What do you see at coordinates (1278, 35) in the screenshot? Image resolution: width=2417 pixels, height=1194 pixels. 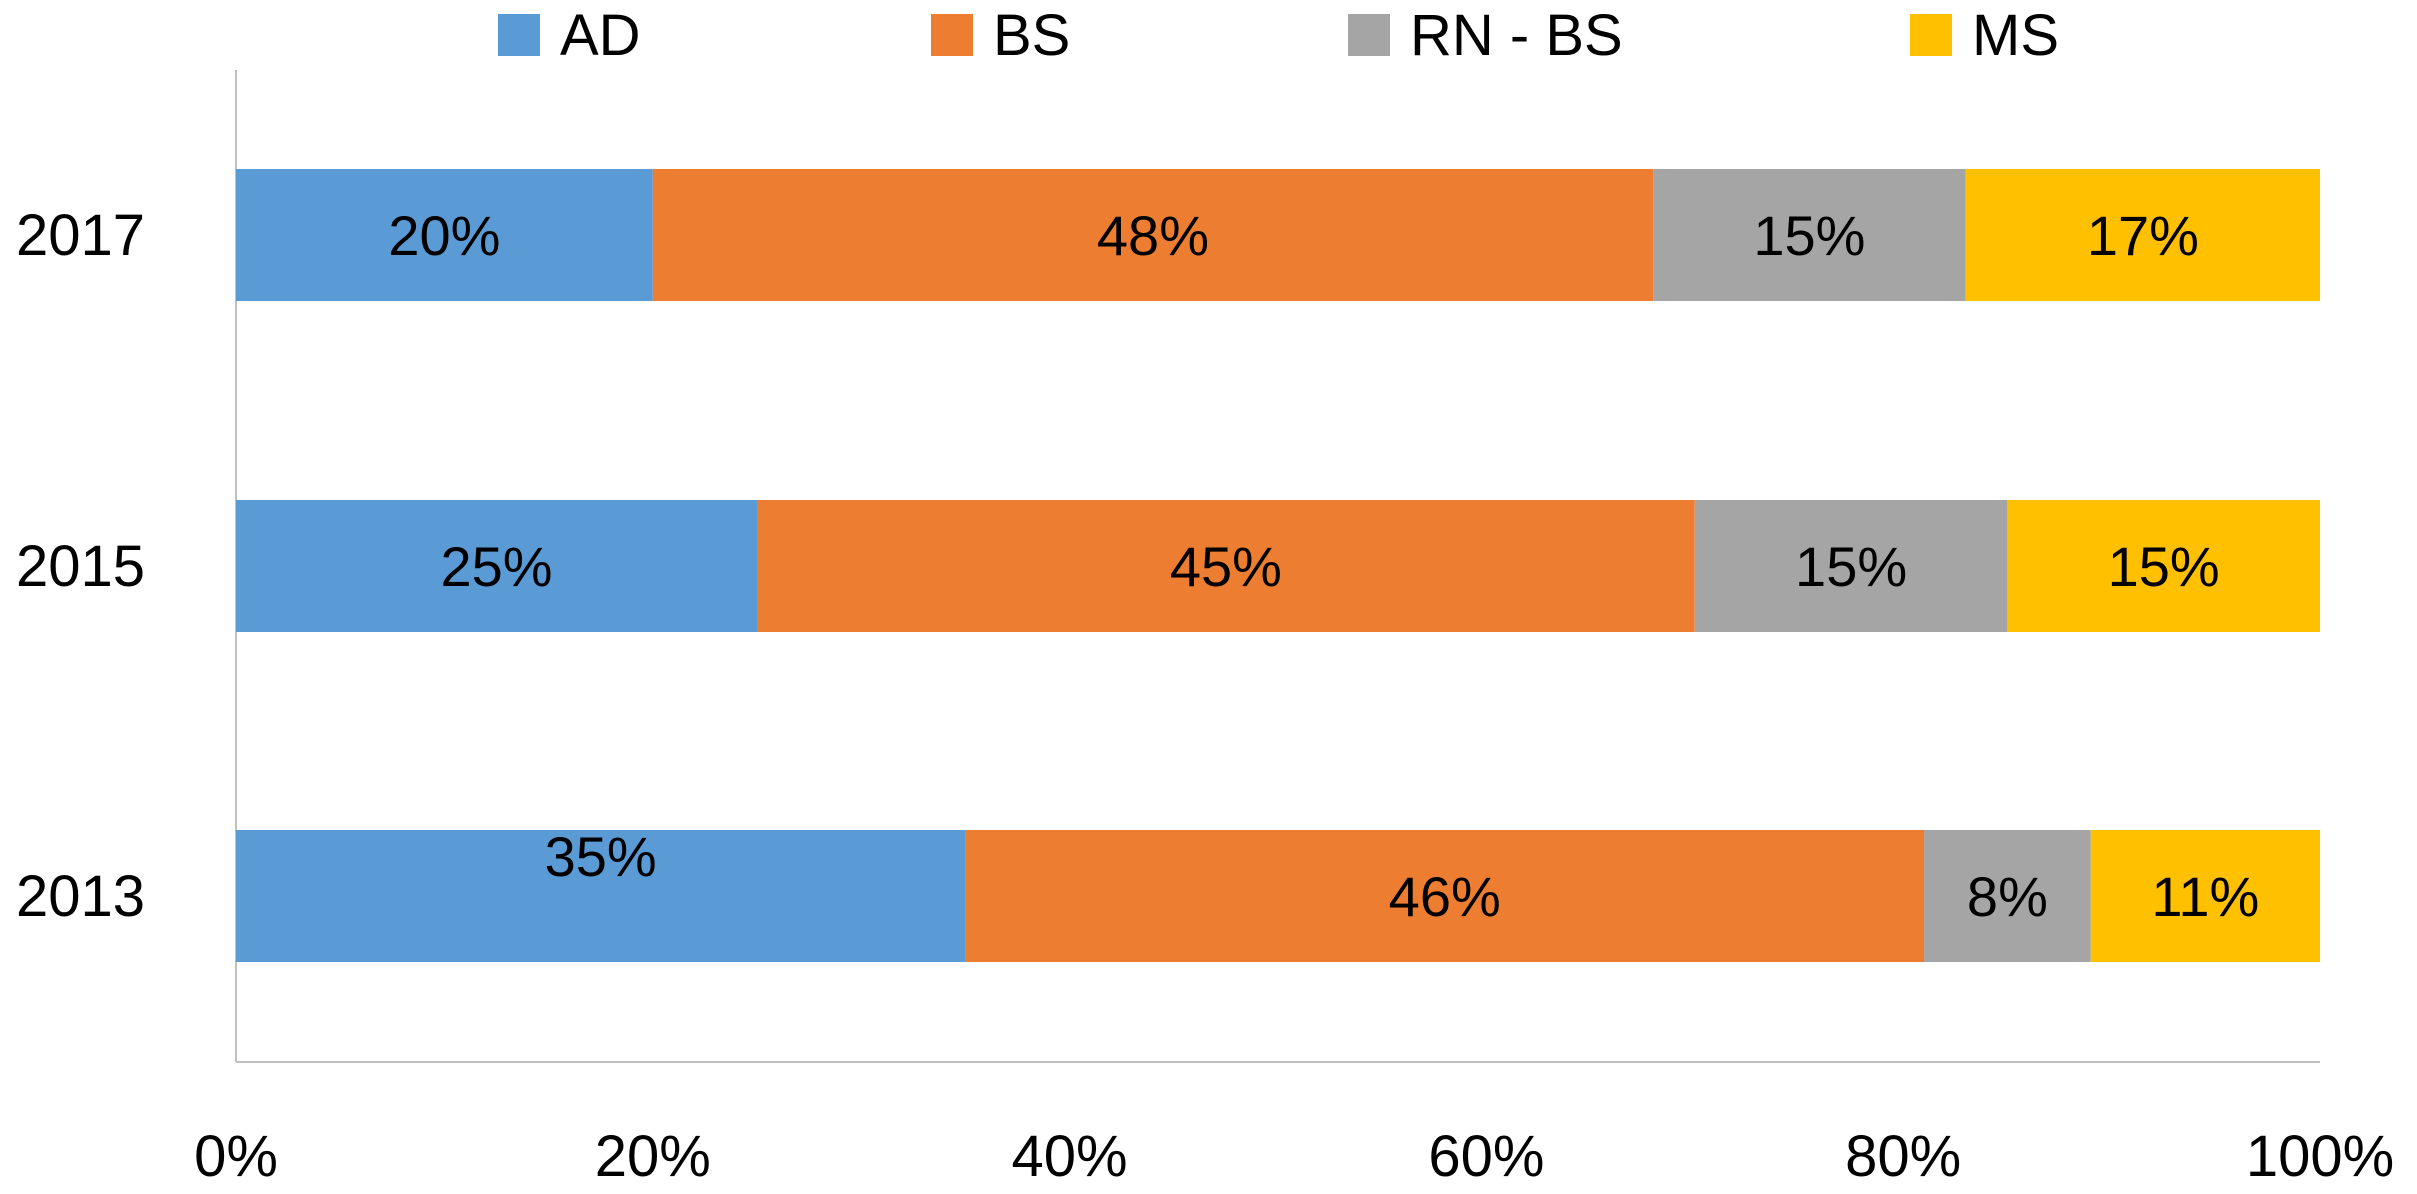 I see `legend: AD BS RN - BS MS` at bounding box center [1278, 35].